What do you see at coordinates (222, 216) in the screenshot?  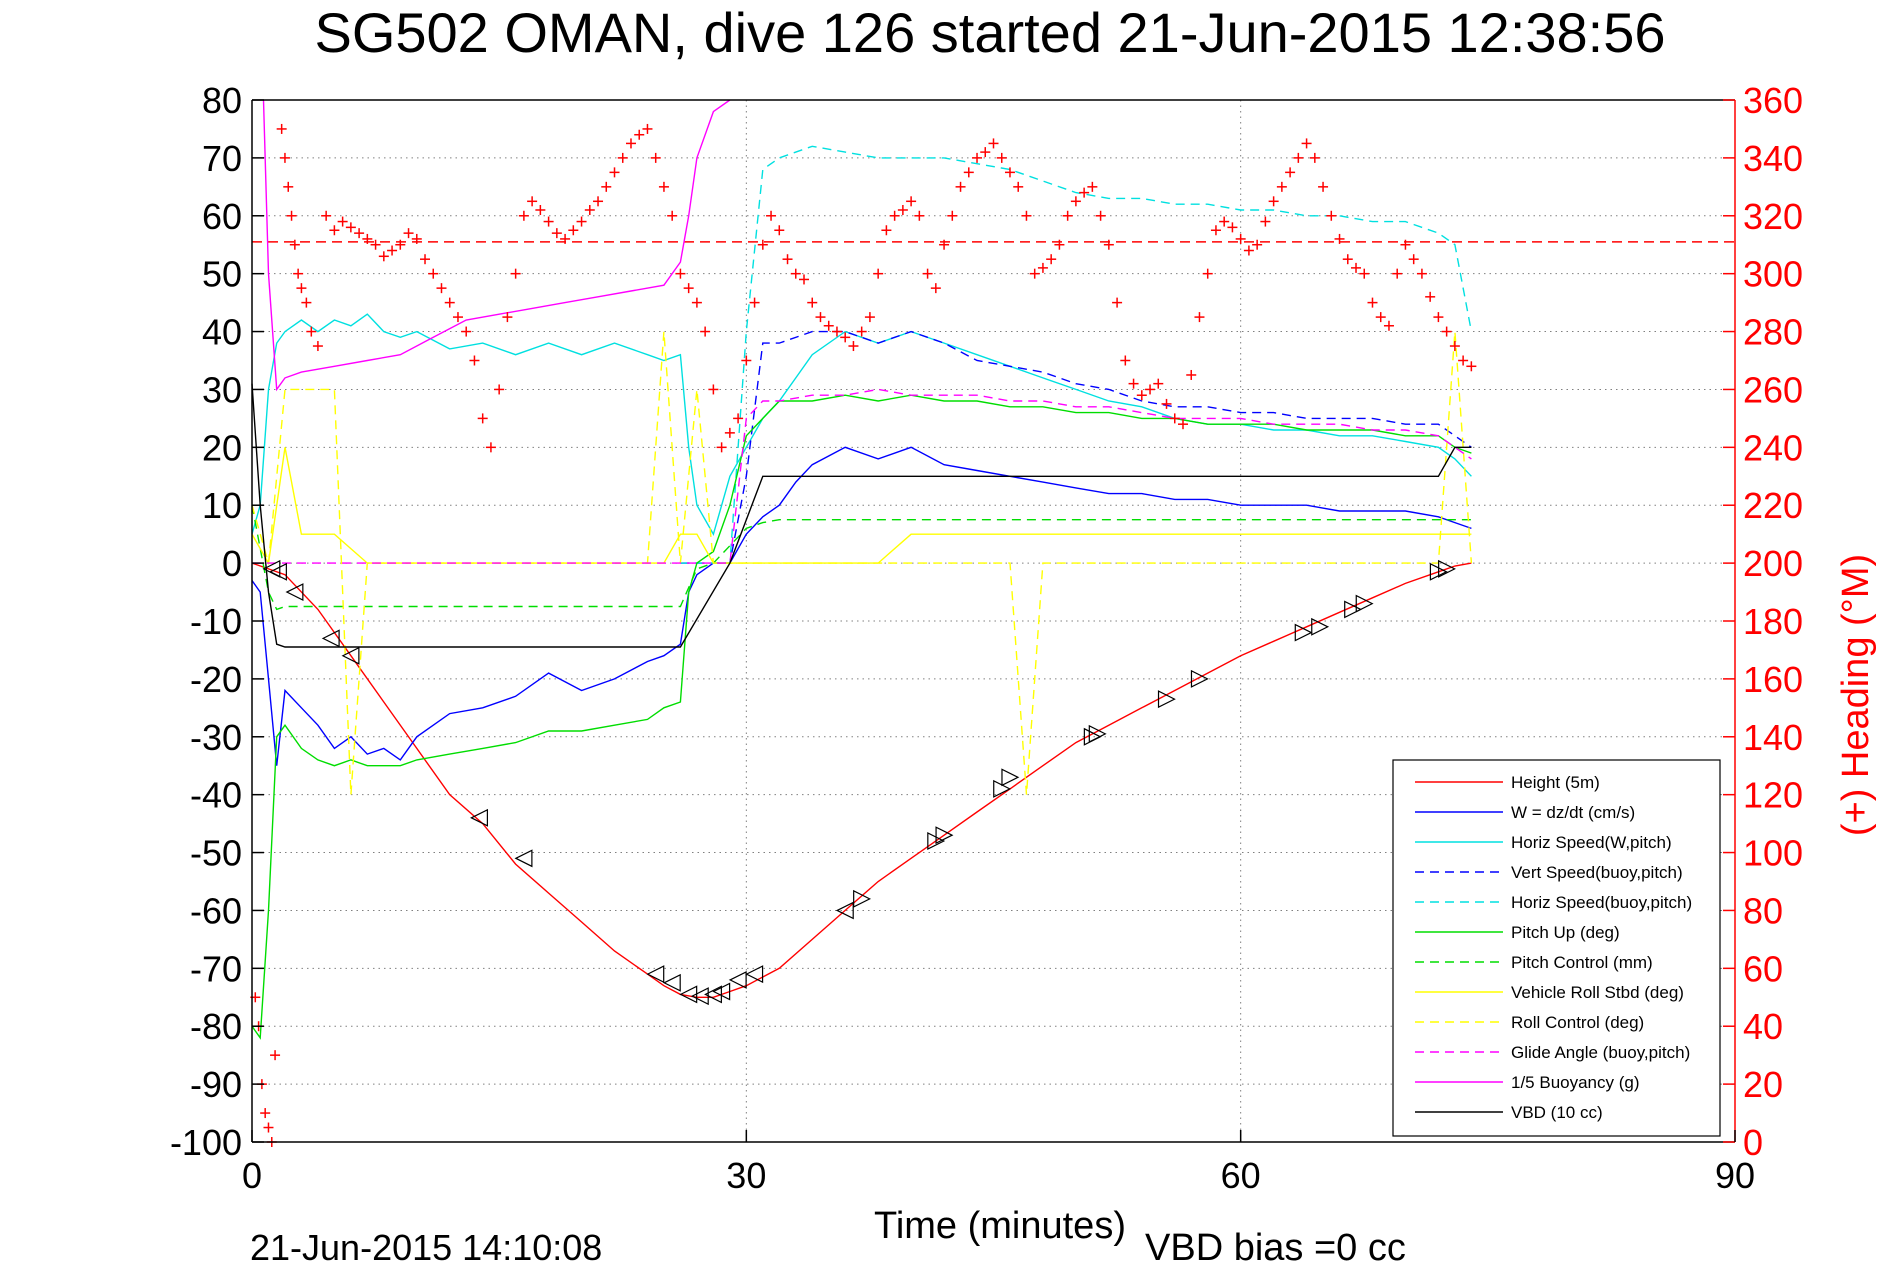 I see `y-tick-label: 60` at bounding box center [222, 216].